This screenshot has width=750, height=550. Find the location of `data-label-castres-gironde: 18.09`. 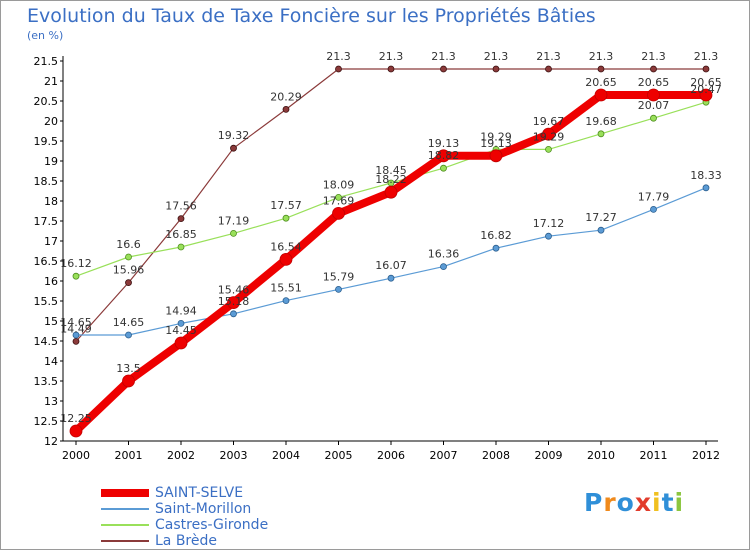

data-label-castres-gironde: 18.09 is located at coordinates (339, 184).